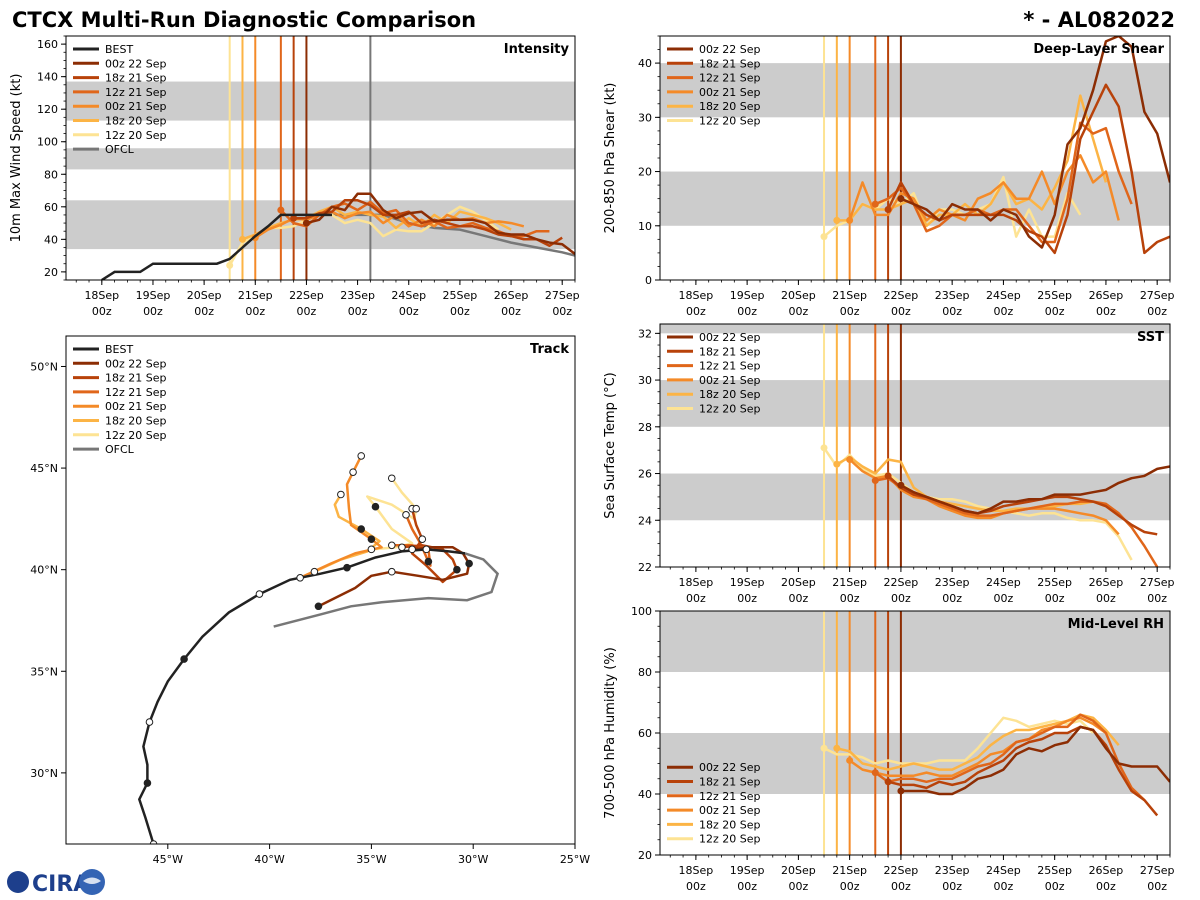  I want to click on shear-y-axis-label: 200-850 hPa Shear (kt), so click(610, 158).